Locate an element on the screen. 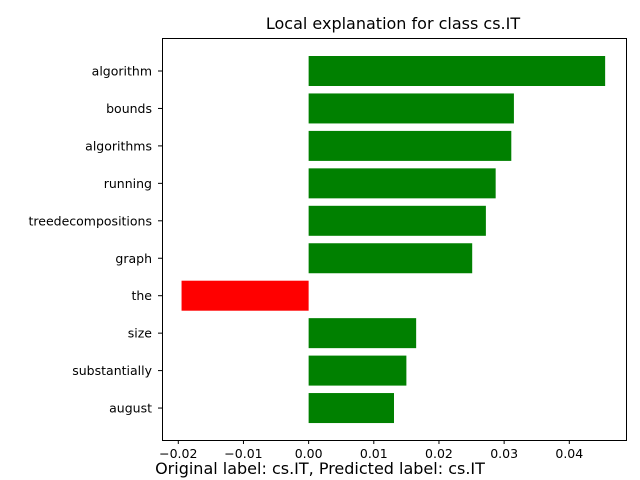 The height and width of the screenshot is (480, 640). bar-size is located at coordinates (362, 333).